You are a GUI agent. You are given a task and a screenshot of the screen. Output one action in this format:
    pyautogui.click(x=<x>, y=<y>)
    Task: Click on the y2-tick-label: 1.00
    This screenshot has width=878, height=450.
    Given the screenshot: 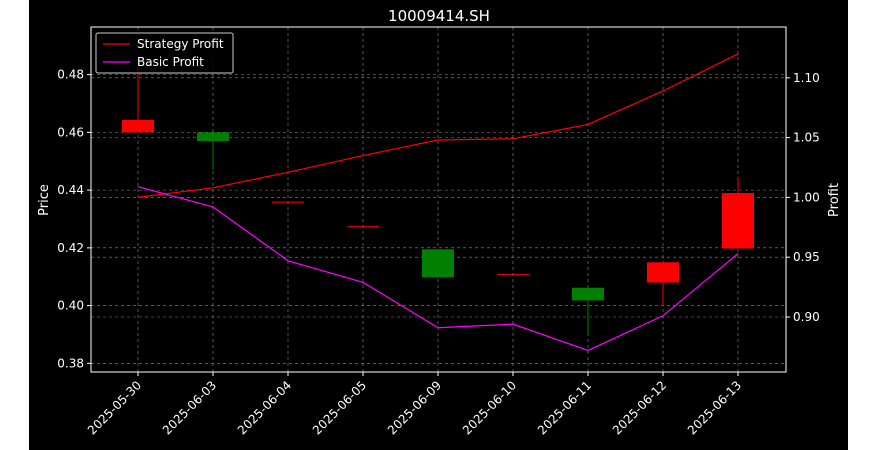 What is the action you would take?
    pyautogui.click(x=806, y=197)
    